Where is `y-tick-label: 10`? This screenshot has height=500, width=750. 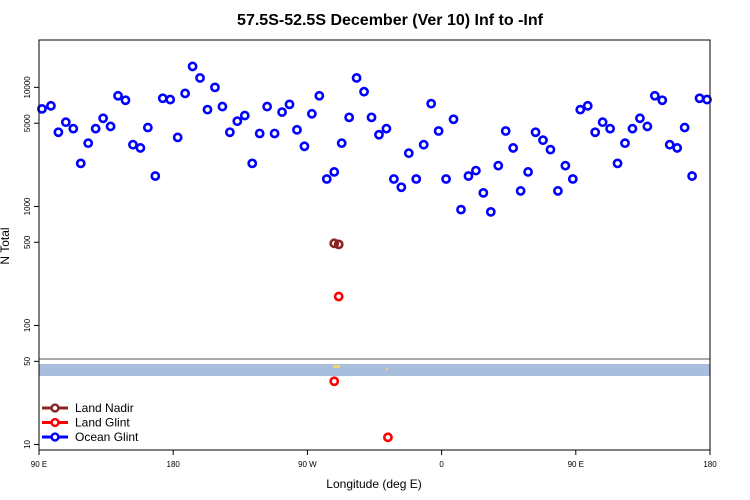
y-tick-label: 10 is located at coordinates (27, 444).